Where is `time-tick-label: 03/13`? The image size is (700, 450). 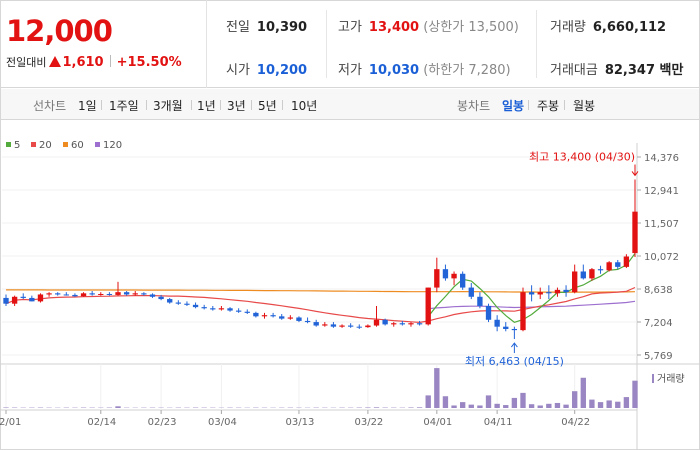
time-tick-label: 03/13 is located at coordinates (300, 422).